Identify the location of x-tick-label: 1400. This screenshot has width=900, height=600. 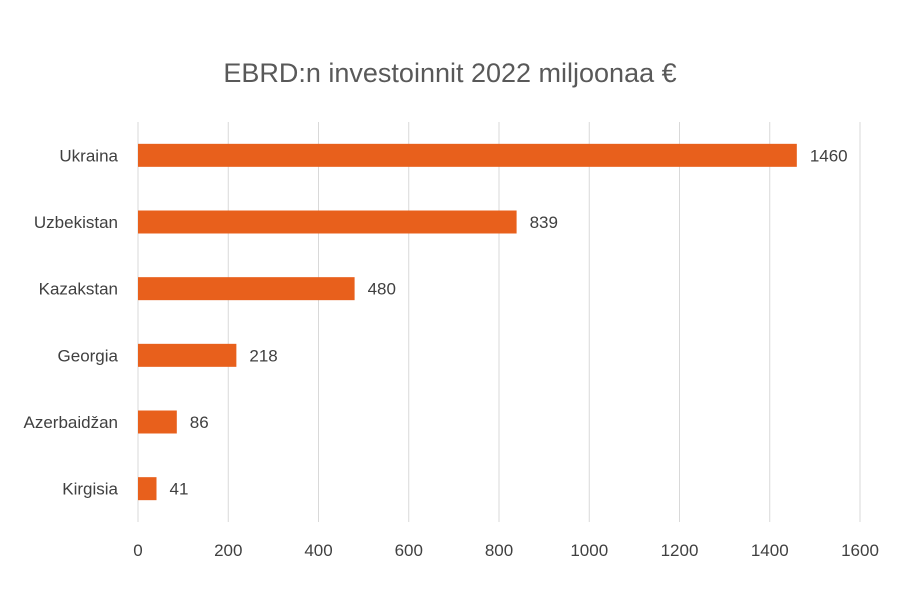
(770, 550).